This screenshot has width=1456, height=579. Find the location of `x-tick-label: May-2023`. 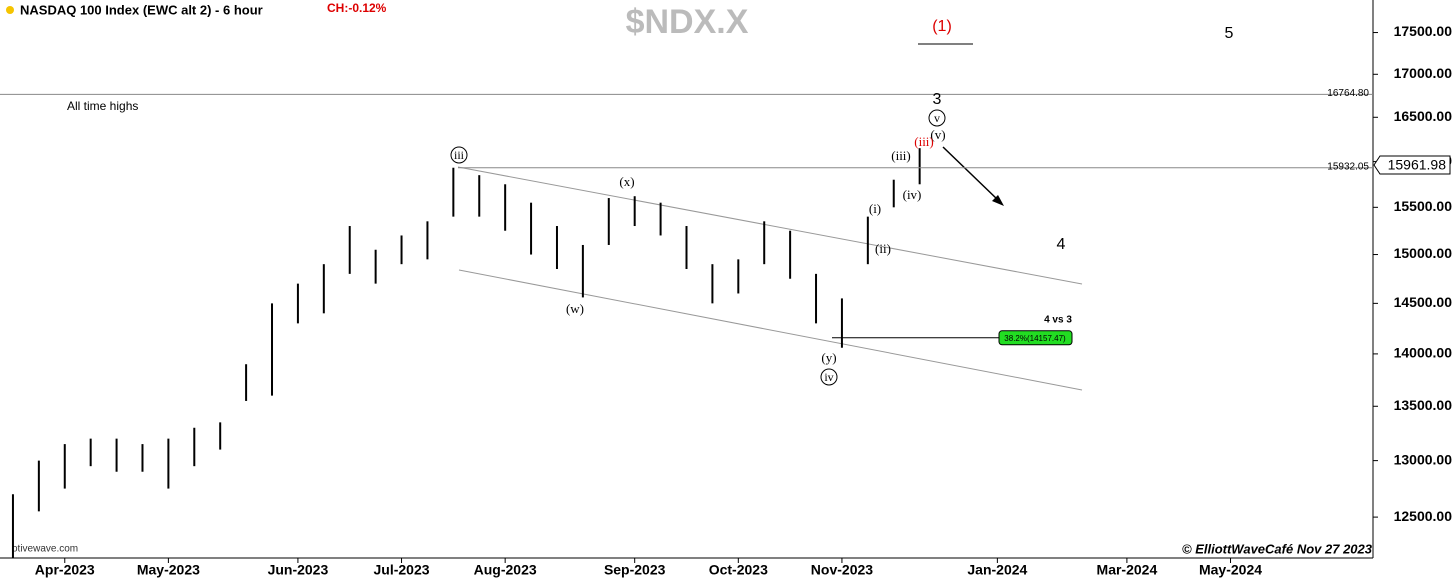

x-tick-label: May-2023 is located at coordinates (168, 570).